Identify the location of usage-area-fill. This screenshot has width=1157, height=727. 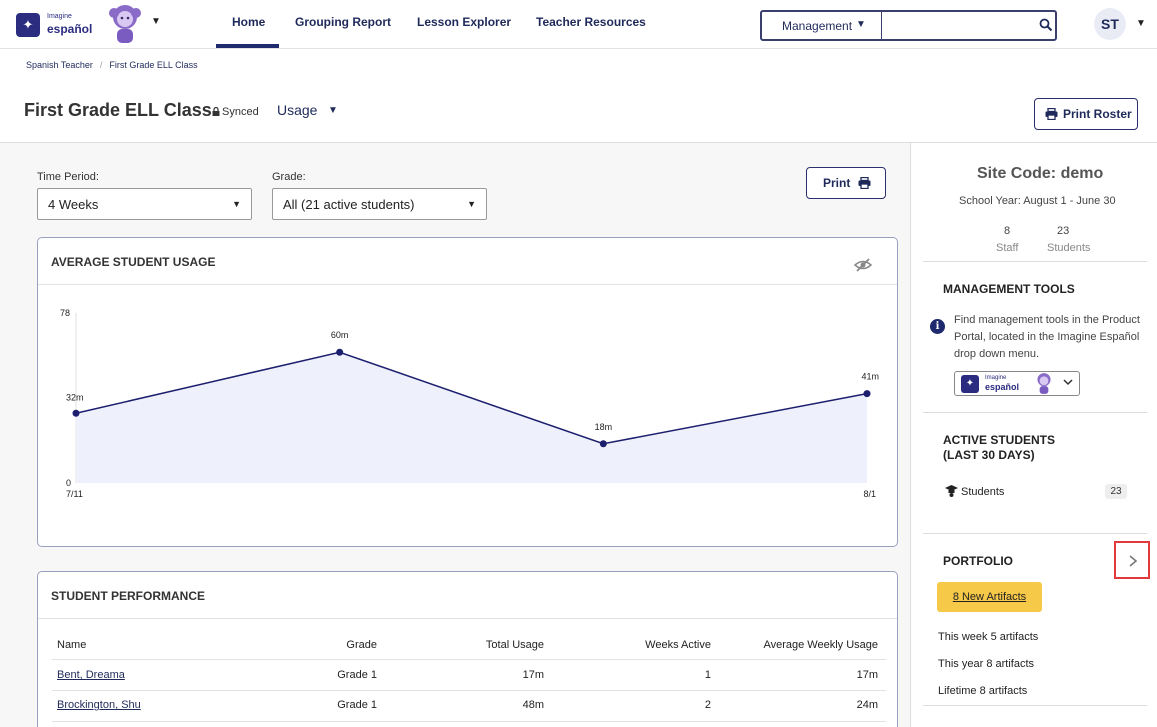
(471, 417).